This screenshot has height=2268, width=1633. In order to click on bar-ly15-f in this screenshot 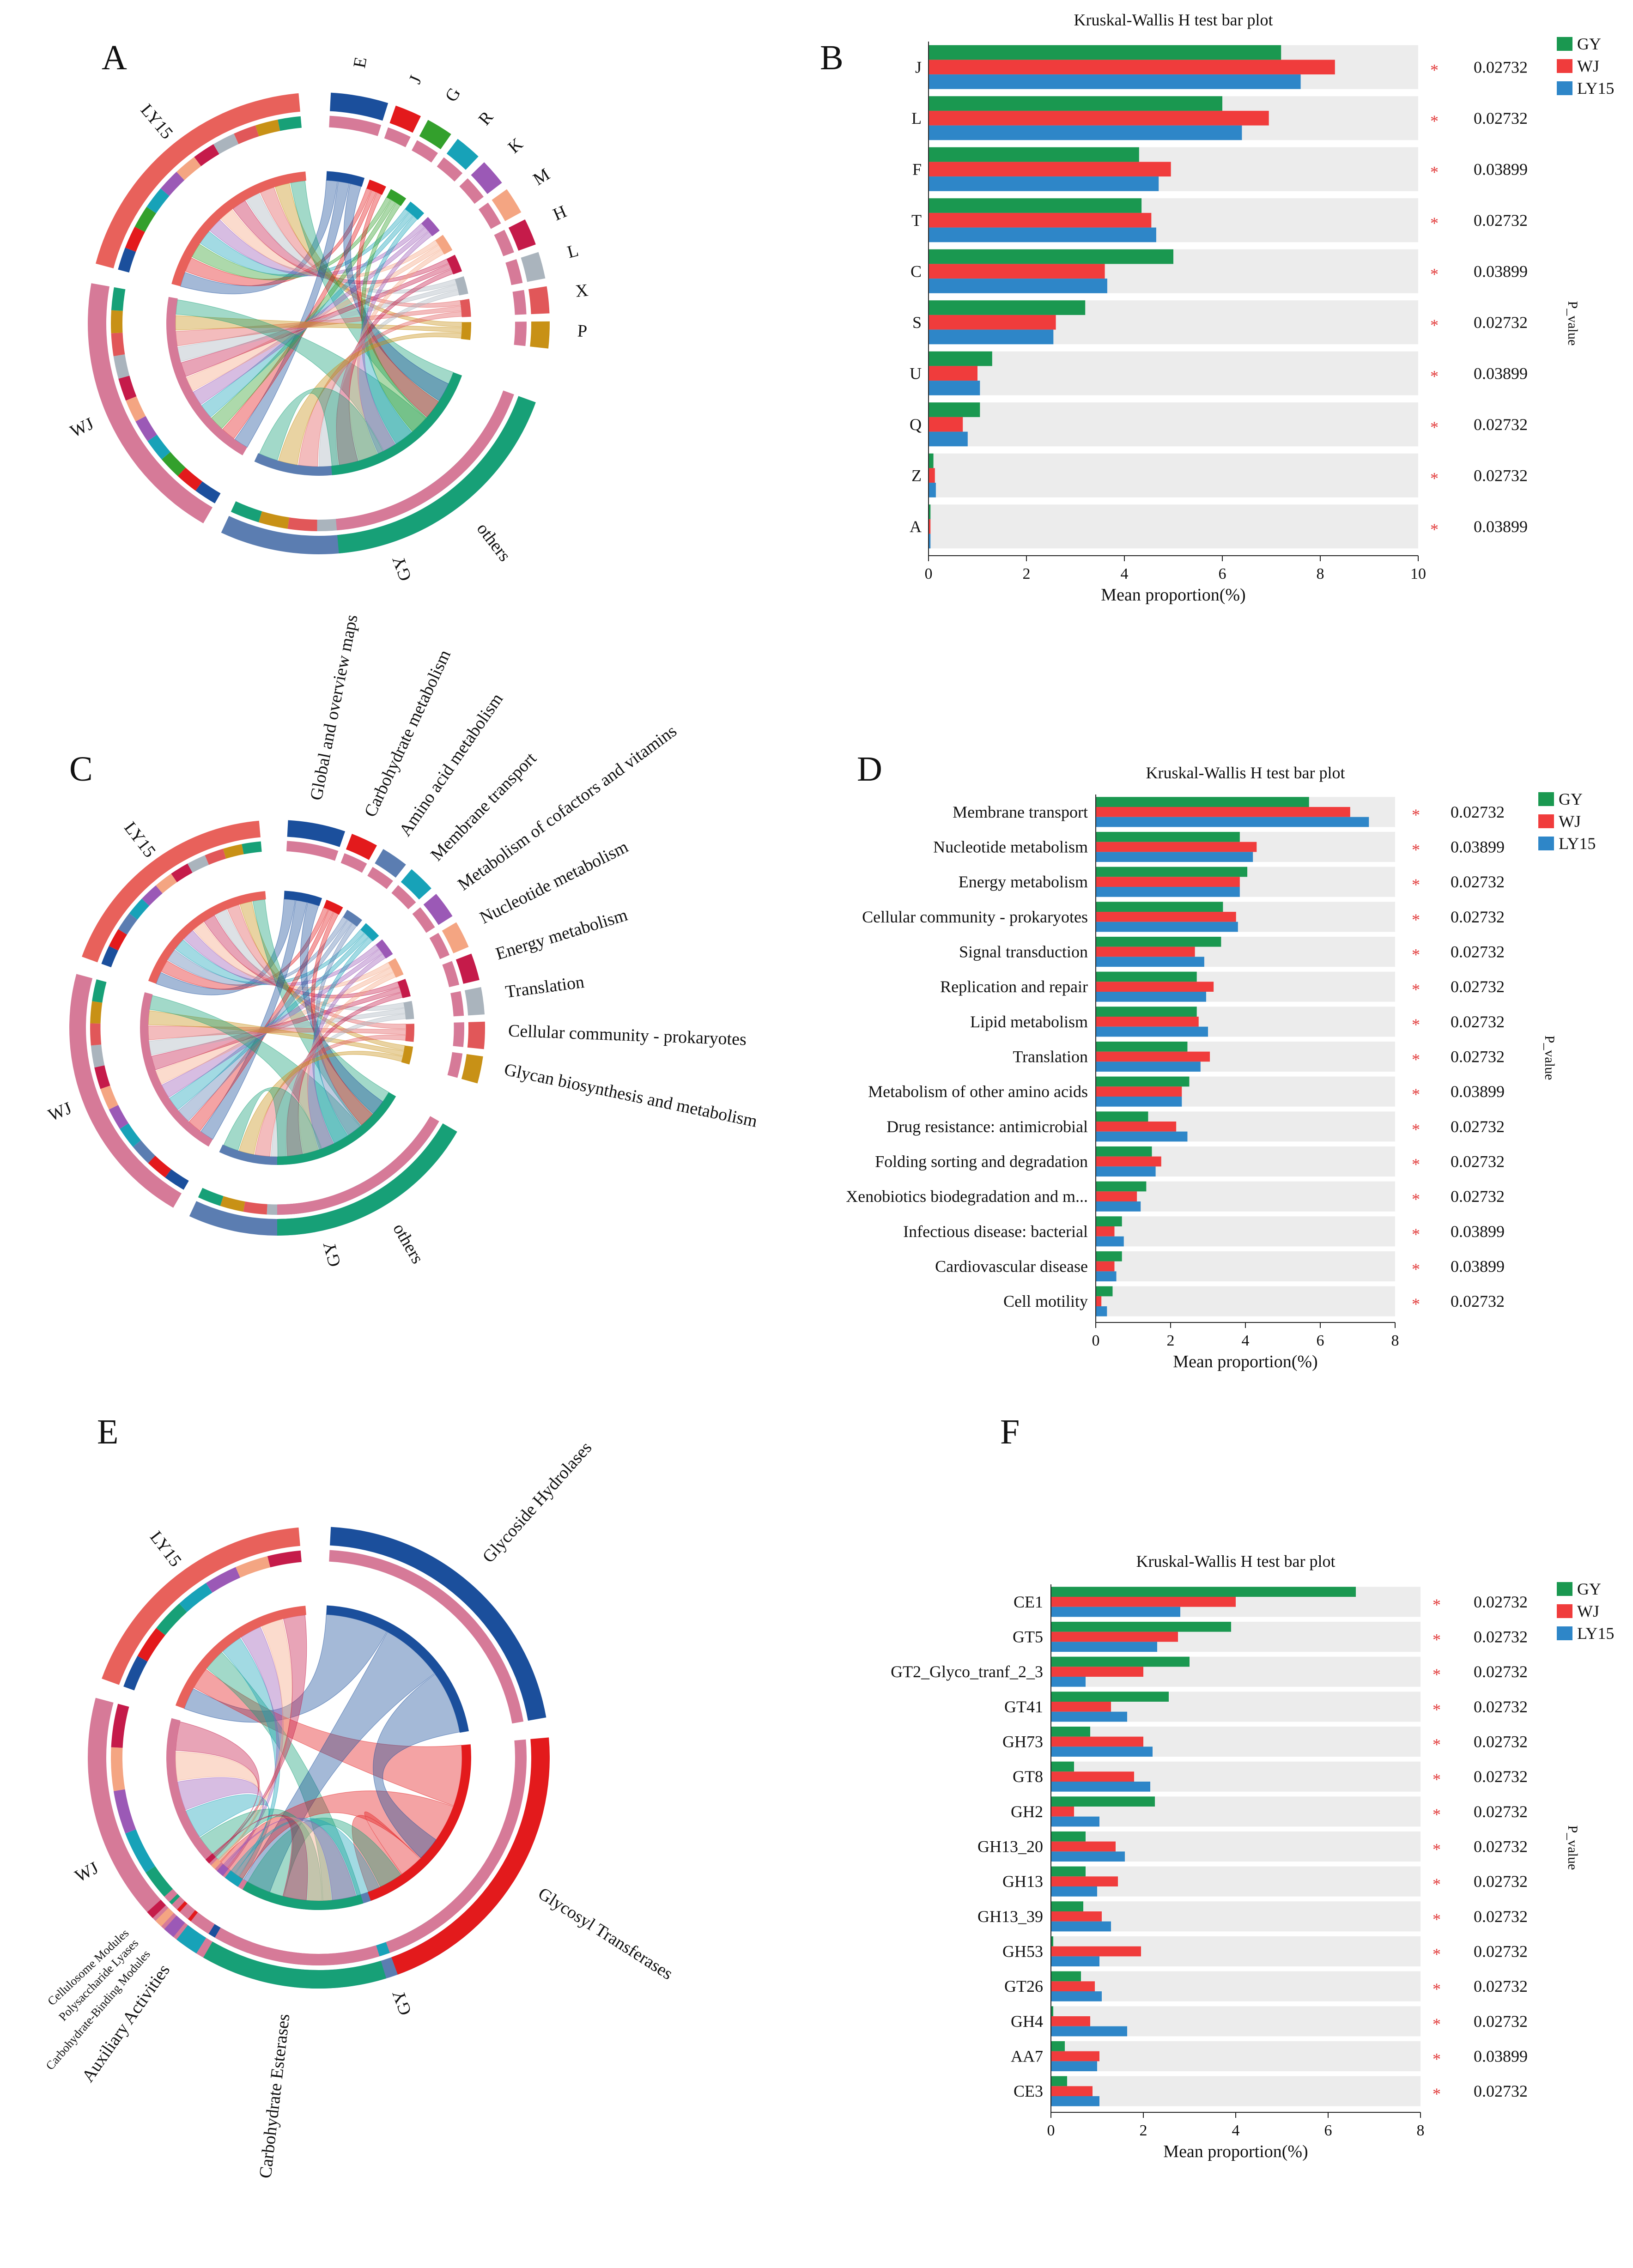, I will do `click(1044, 183)`.